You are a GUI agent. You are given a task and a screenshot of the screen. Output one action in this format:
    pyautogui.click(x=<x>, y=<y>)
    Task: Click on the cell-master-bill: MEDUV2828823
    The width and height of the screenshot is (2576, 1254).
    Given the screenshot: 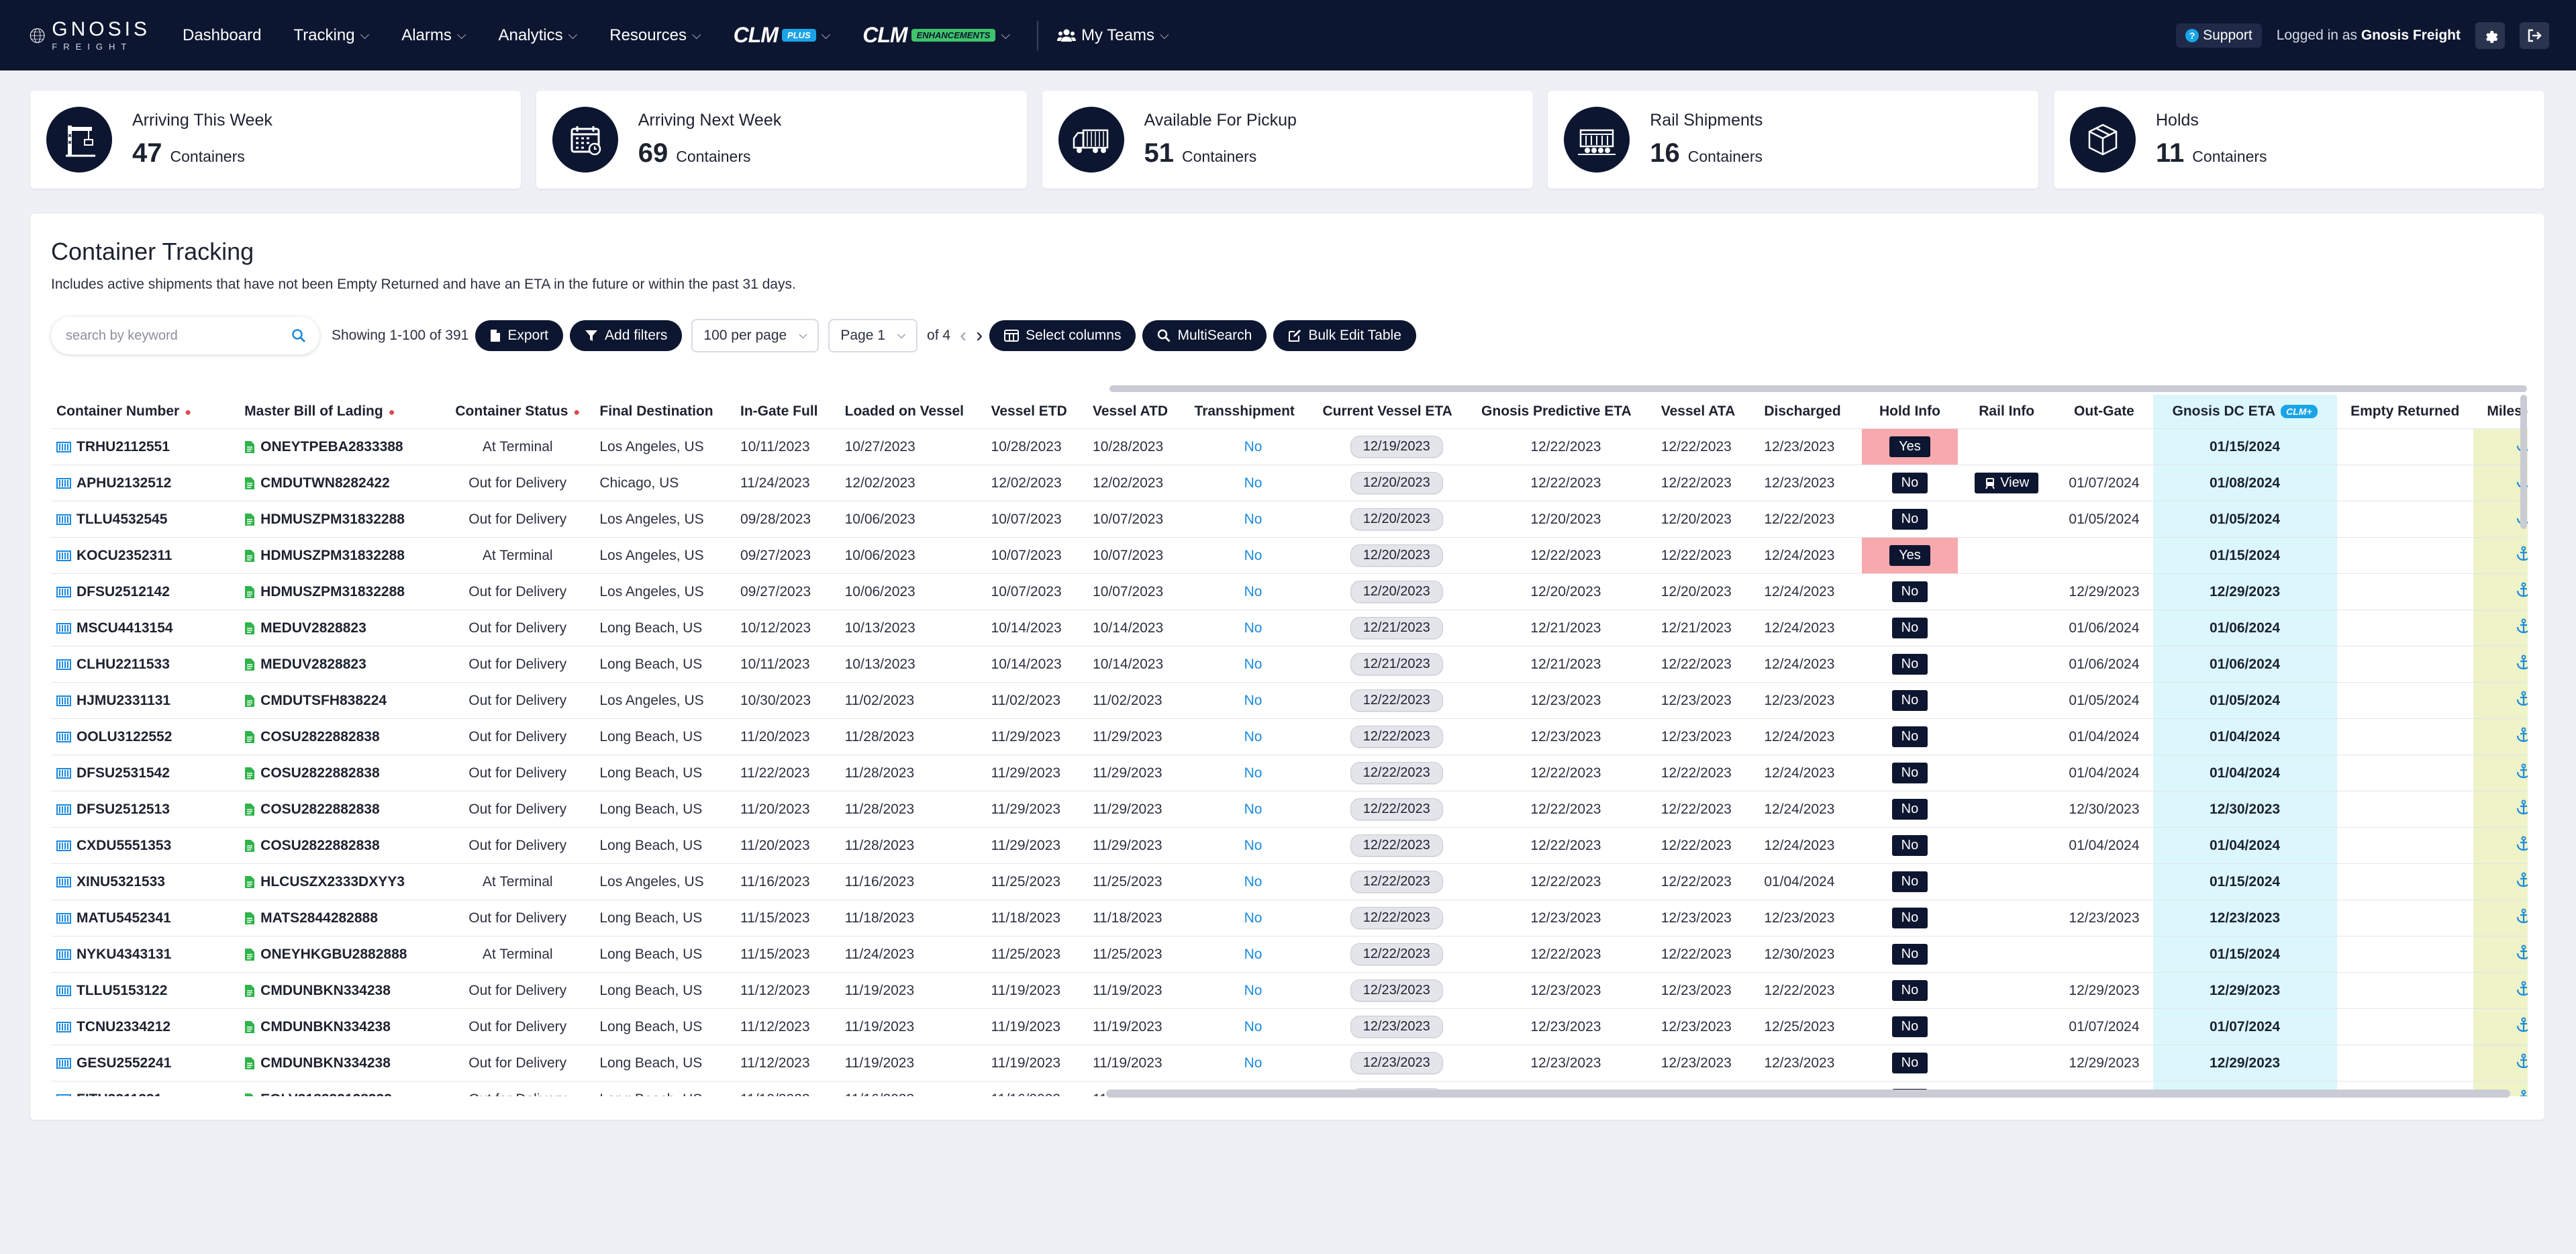 What is the action you would take?
    pyautogui.click(x=340, y=628)
    